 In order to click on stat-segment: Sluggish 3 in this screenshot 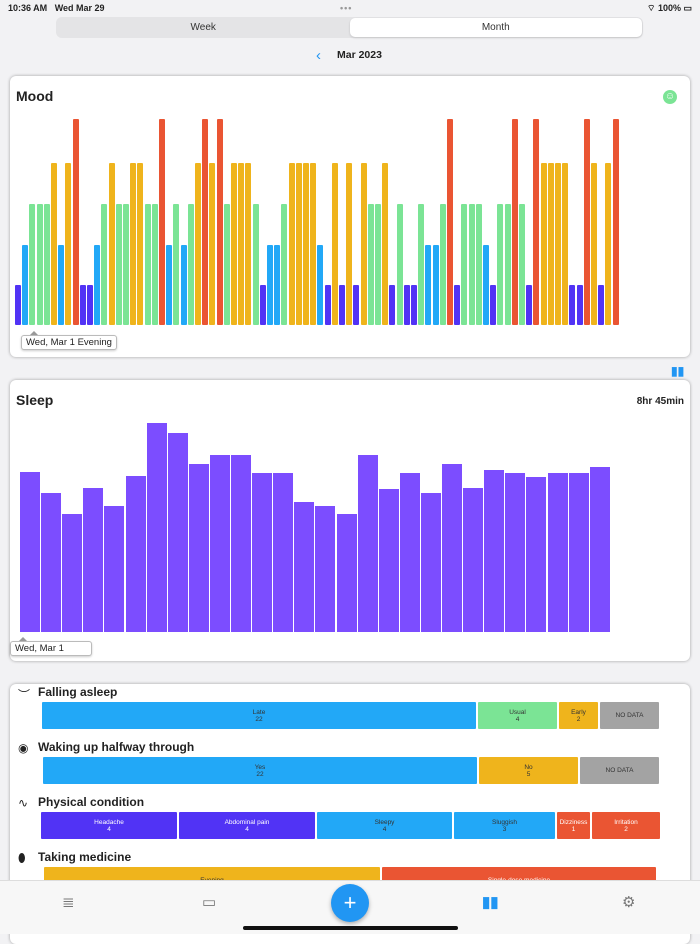, I will do `click(504, 825)`.